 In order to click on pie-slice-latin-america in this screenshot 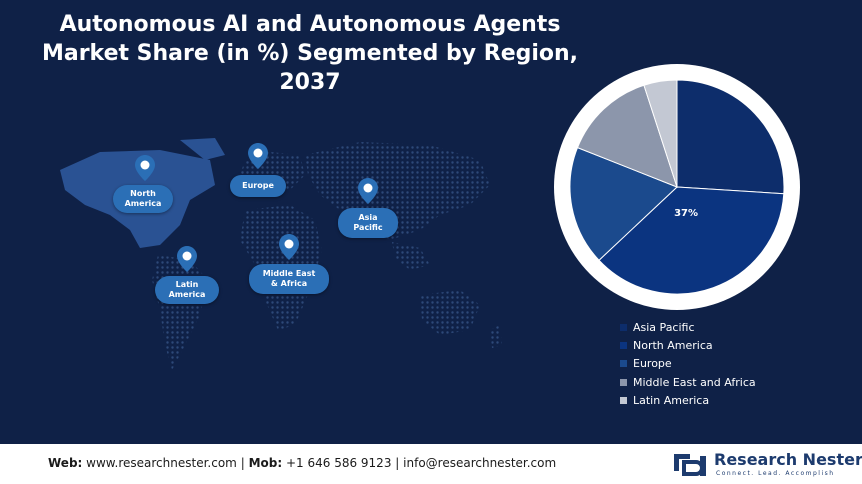, I will do `click(660, 133)`.